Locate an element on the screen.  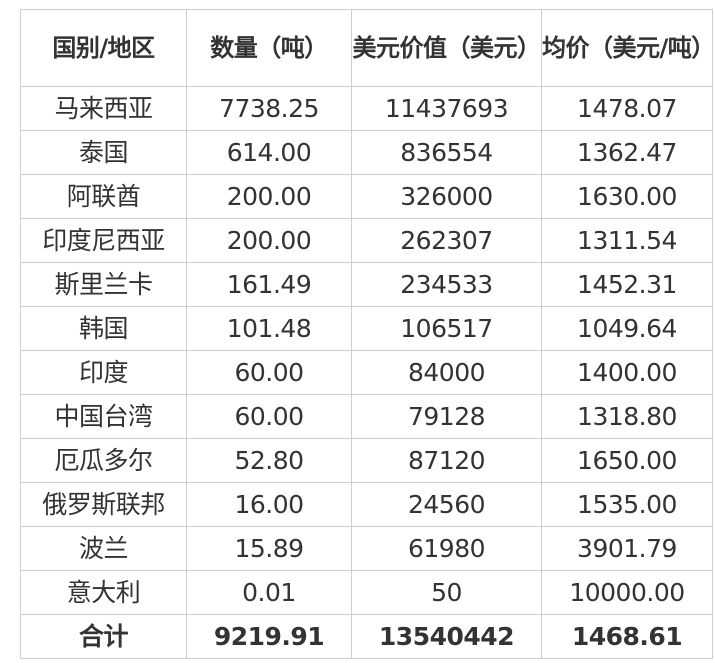
usd-value-cell: 87120 is located at coordinates (446, 460).